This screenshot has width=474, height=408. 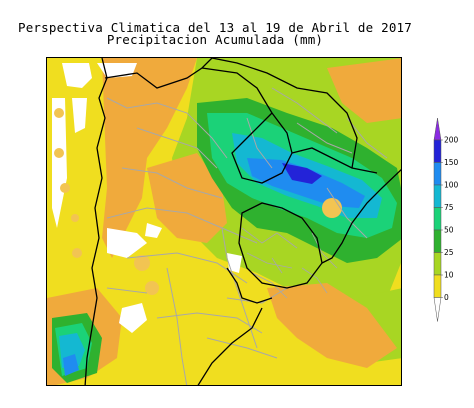 I want to click on legend-tick-label: 10, so click(x=449, y=275).